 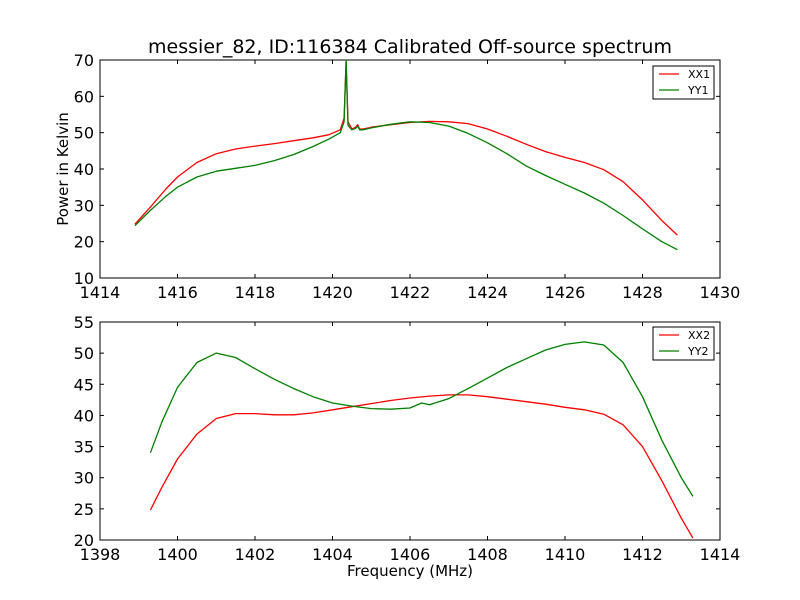 What do you see at coordinates (63, 169) in the screenshot?
I see `top-ylabel: Power in Kelvin` at bounding box center [63, 169].